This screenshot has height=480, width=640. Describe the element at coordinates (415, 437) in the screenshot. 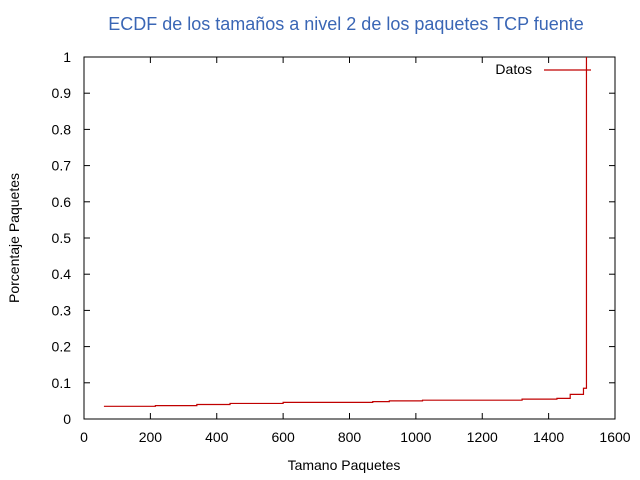

I see `x-tick-label: 1000` at that location.